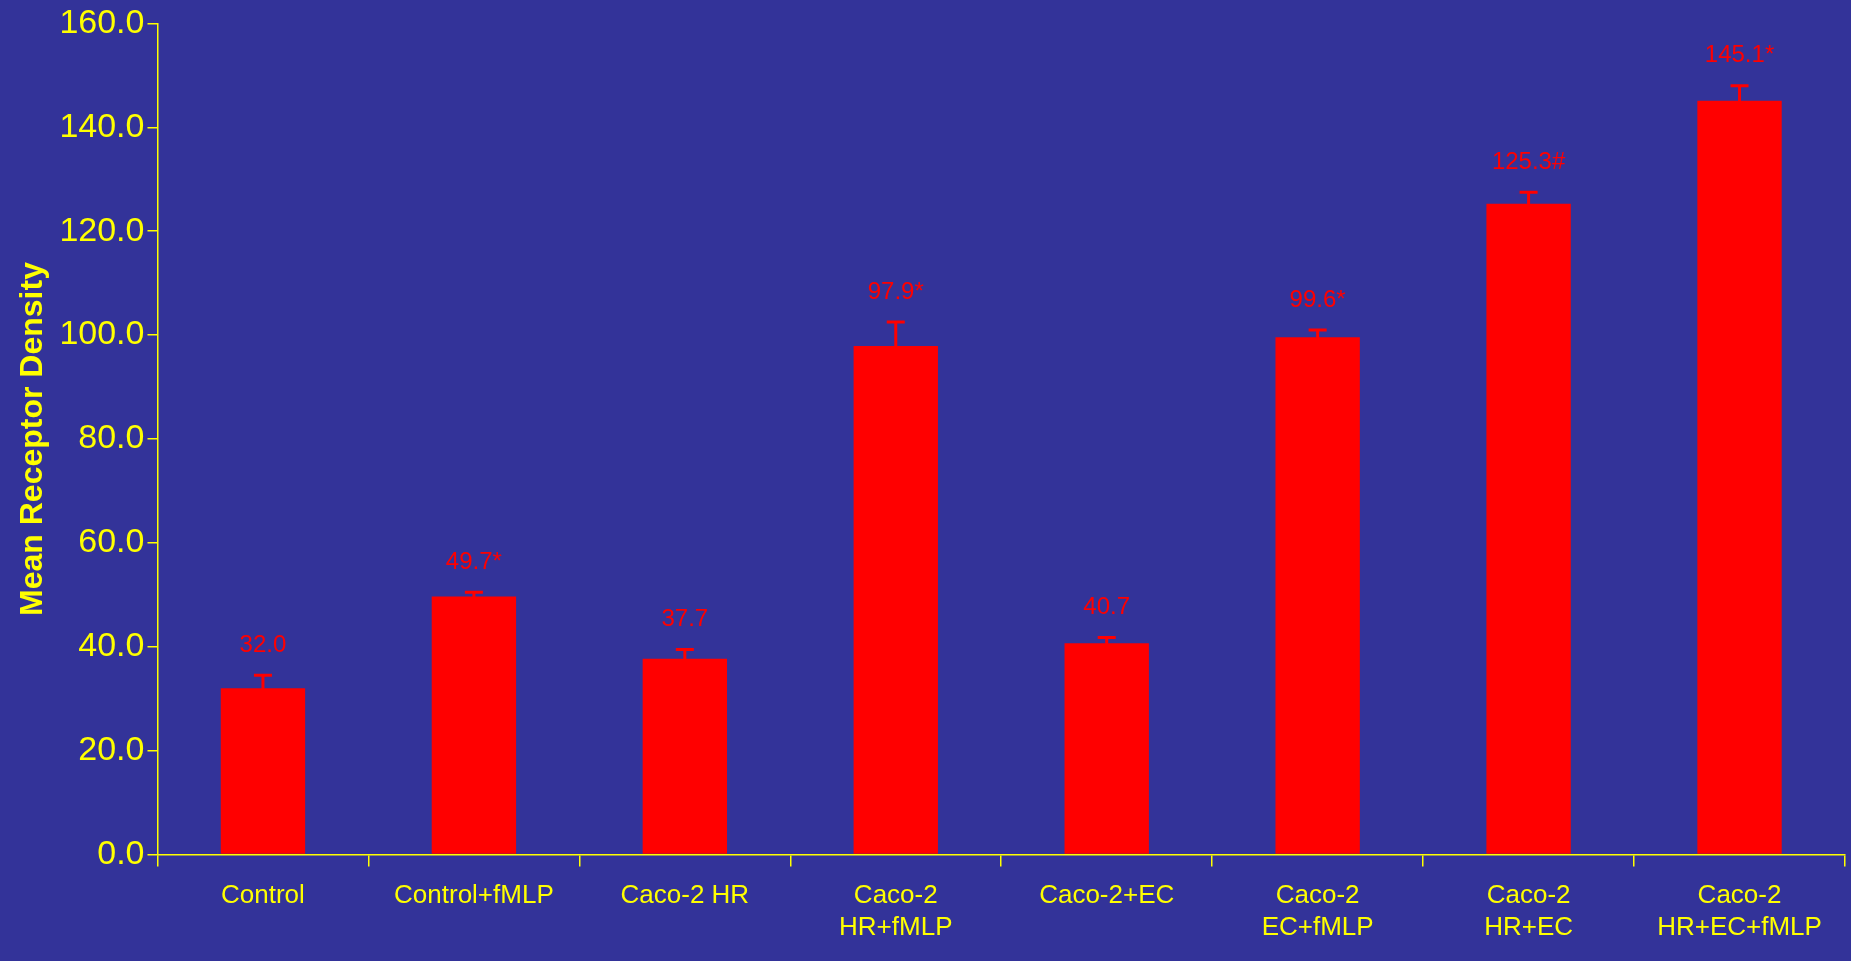 The image size is (1851, 961). Describe the element at coordinates (111, 644) in the screenshot. I see `y-tick-label: 40.0` at that location.